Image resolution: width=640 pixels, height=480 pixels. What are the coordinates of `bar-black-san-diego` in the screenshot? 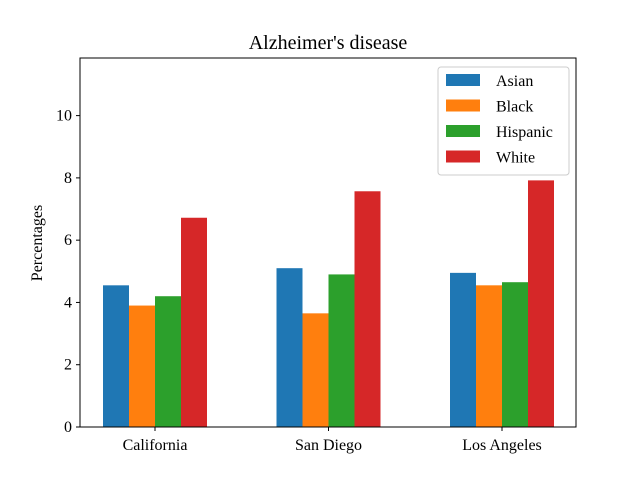 It's located at (315, 370).